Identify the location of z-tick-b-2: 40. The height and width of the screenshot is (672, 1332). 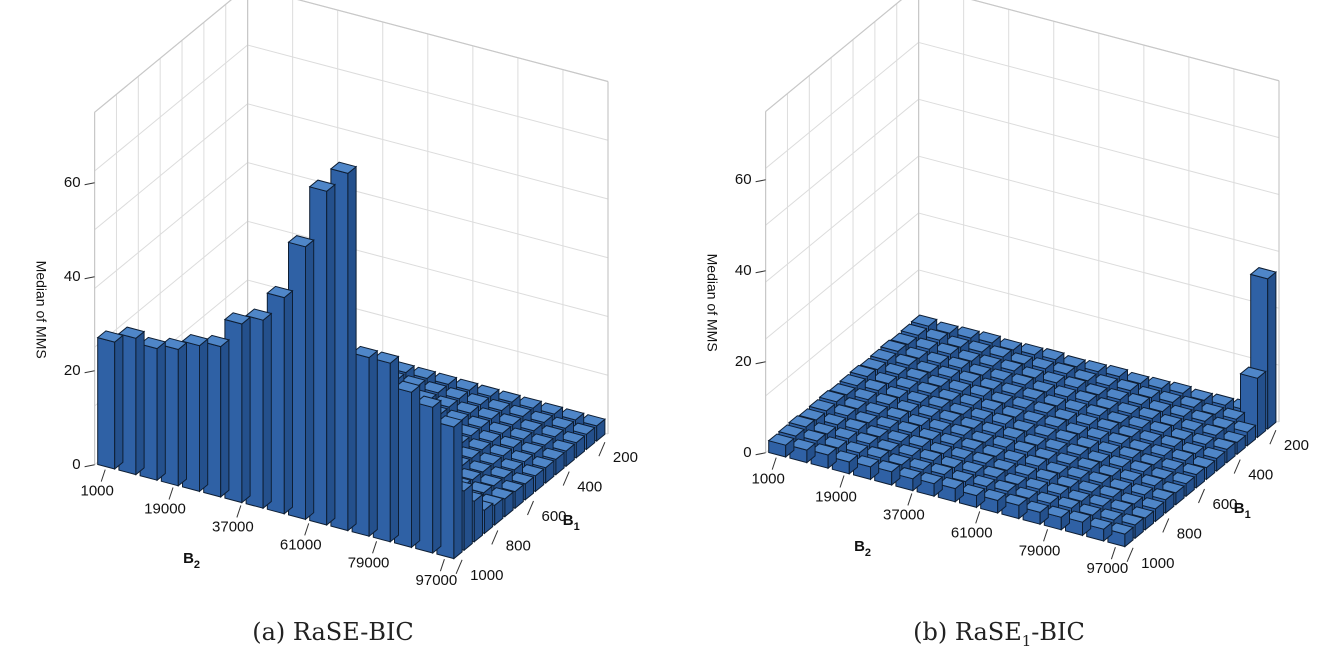
(743, 270).